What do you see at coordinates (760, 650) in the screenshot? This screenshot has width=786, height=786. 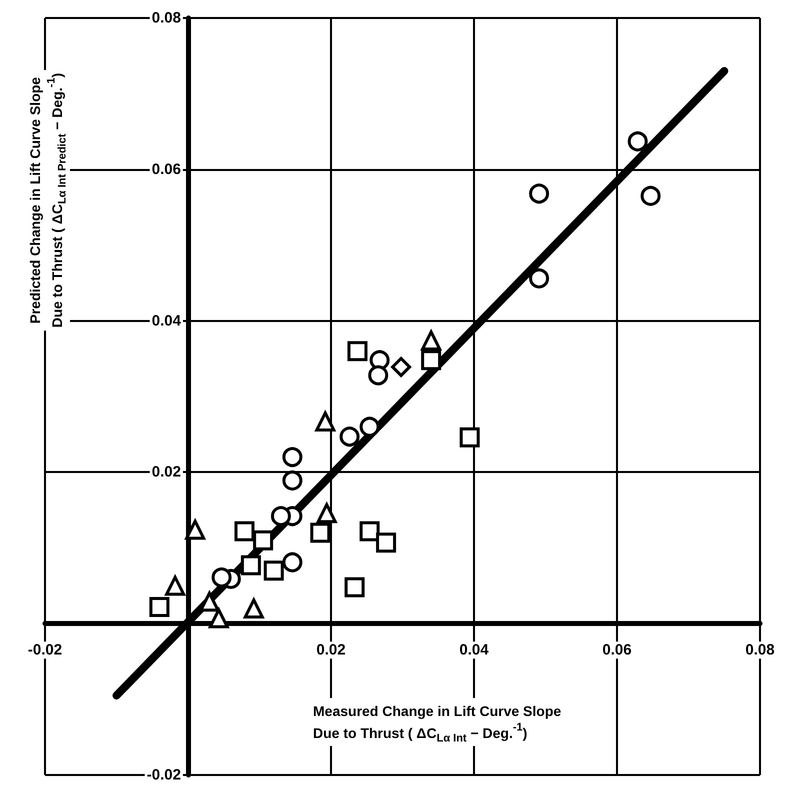 I see `x-tick-label: 0.08` at bounding box center [760, 650].